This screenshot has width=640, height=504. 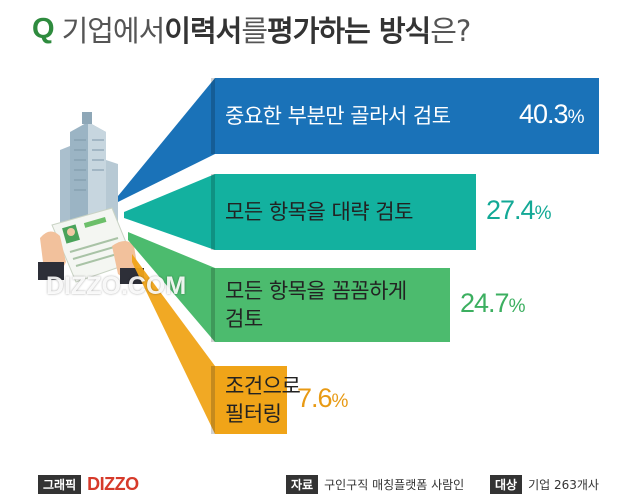 I want to click on connector-group, so click(x=166, y=256).